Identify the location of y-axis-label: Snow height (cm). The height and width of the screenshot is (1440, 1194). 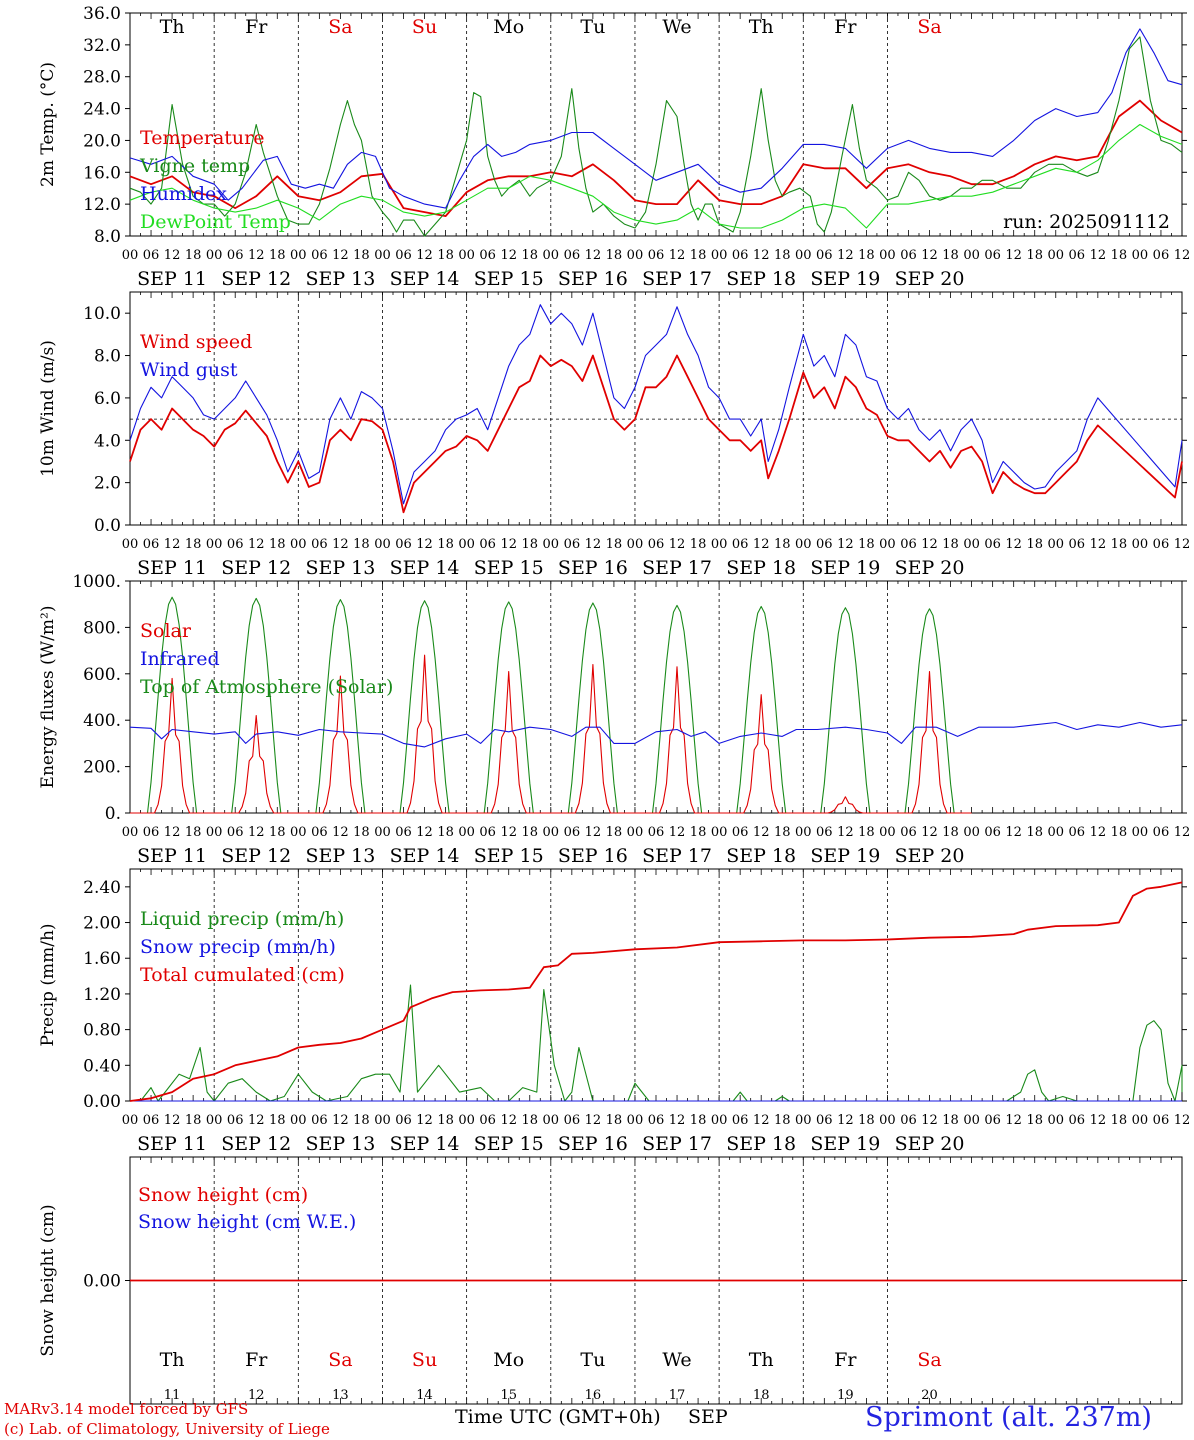
(48, 1280).